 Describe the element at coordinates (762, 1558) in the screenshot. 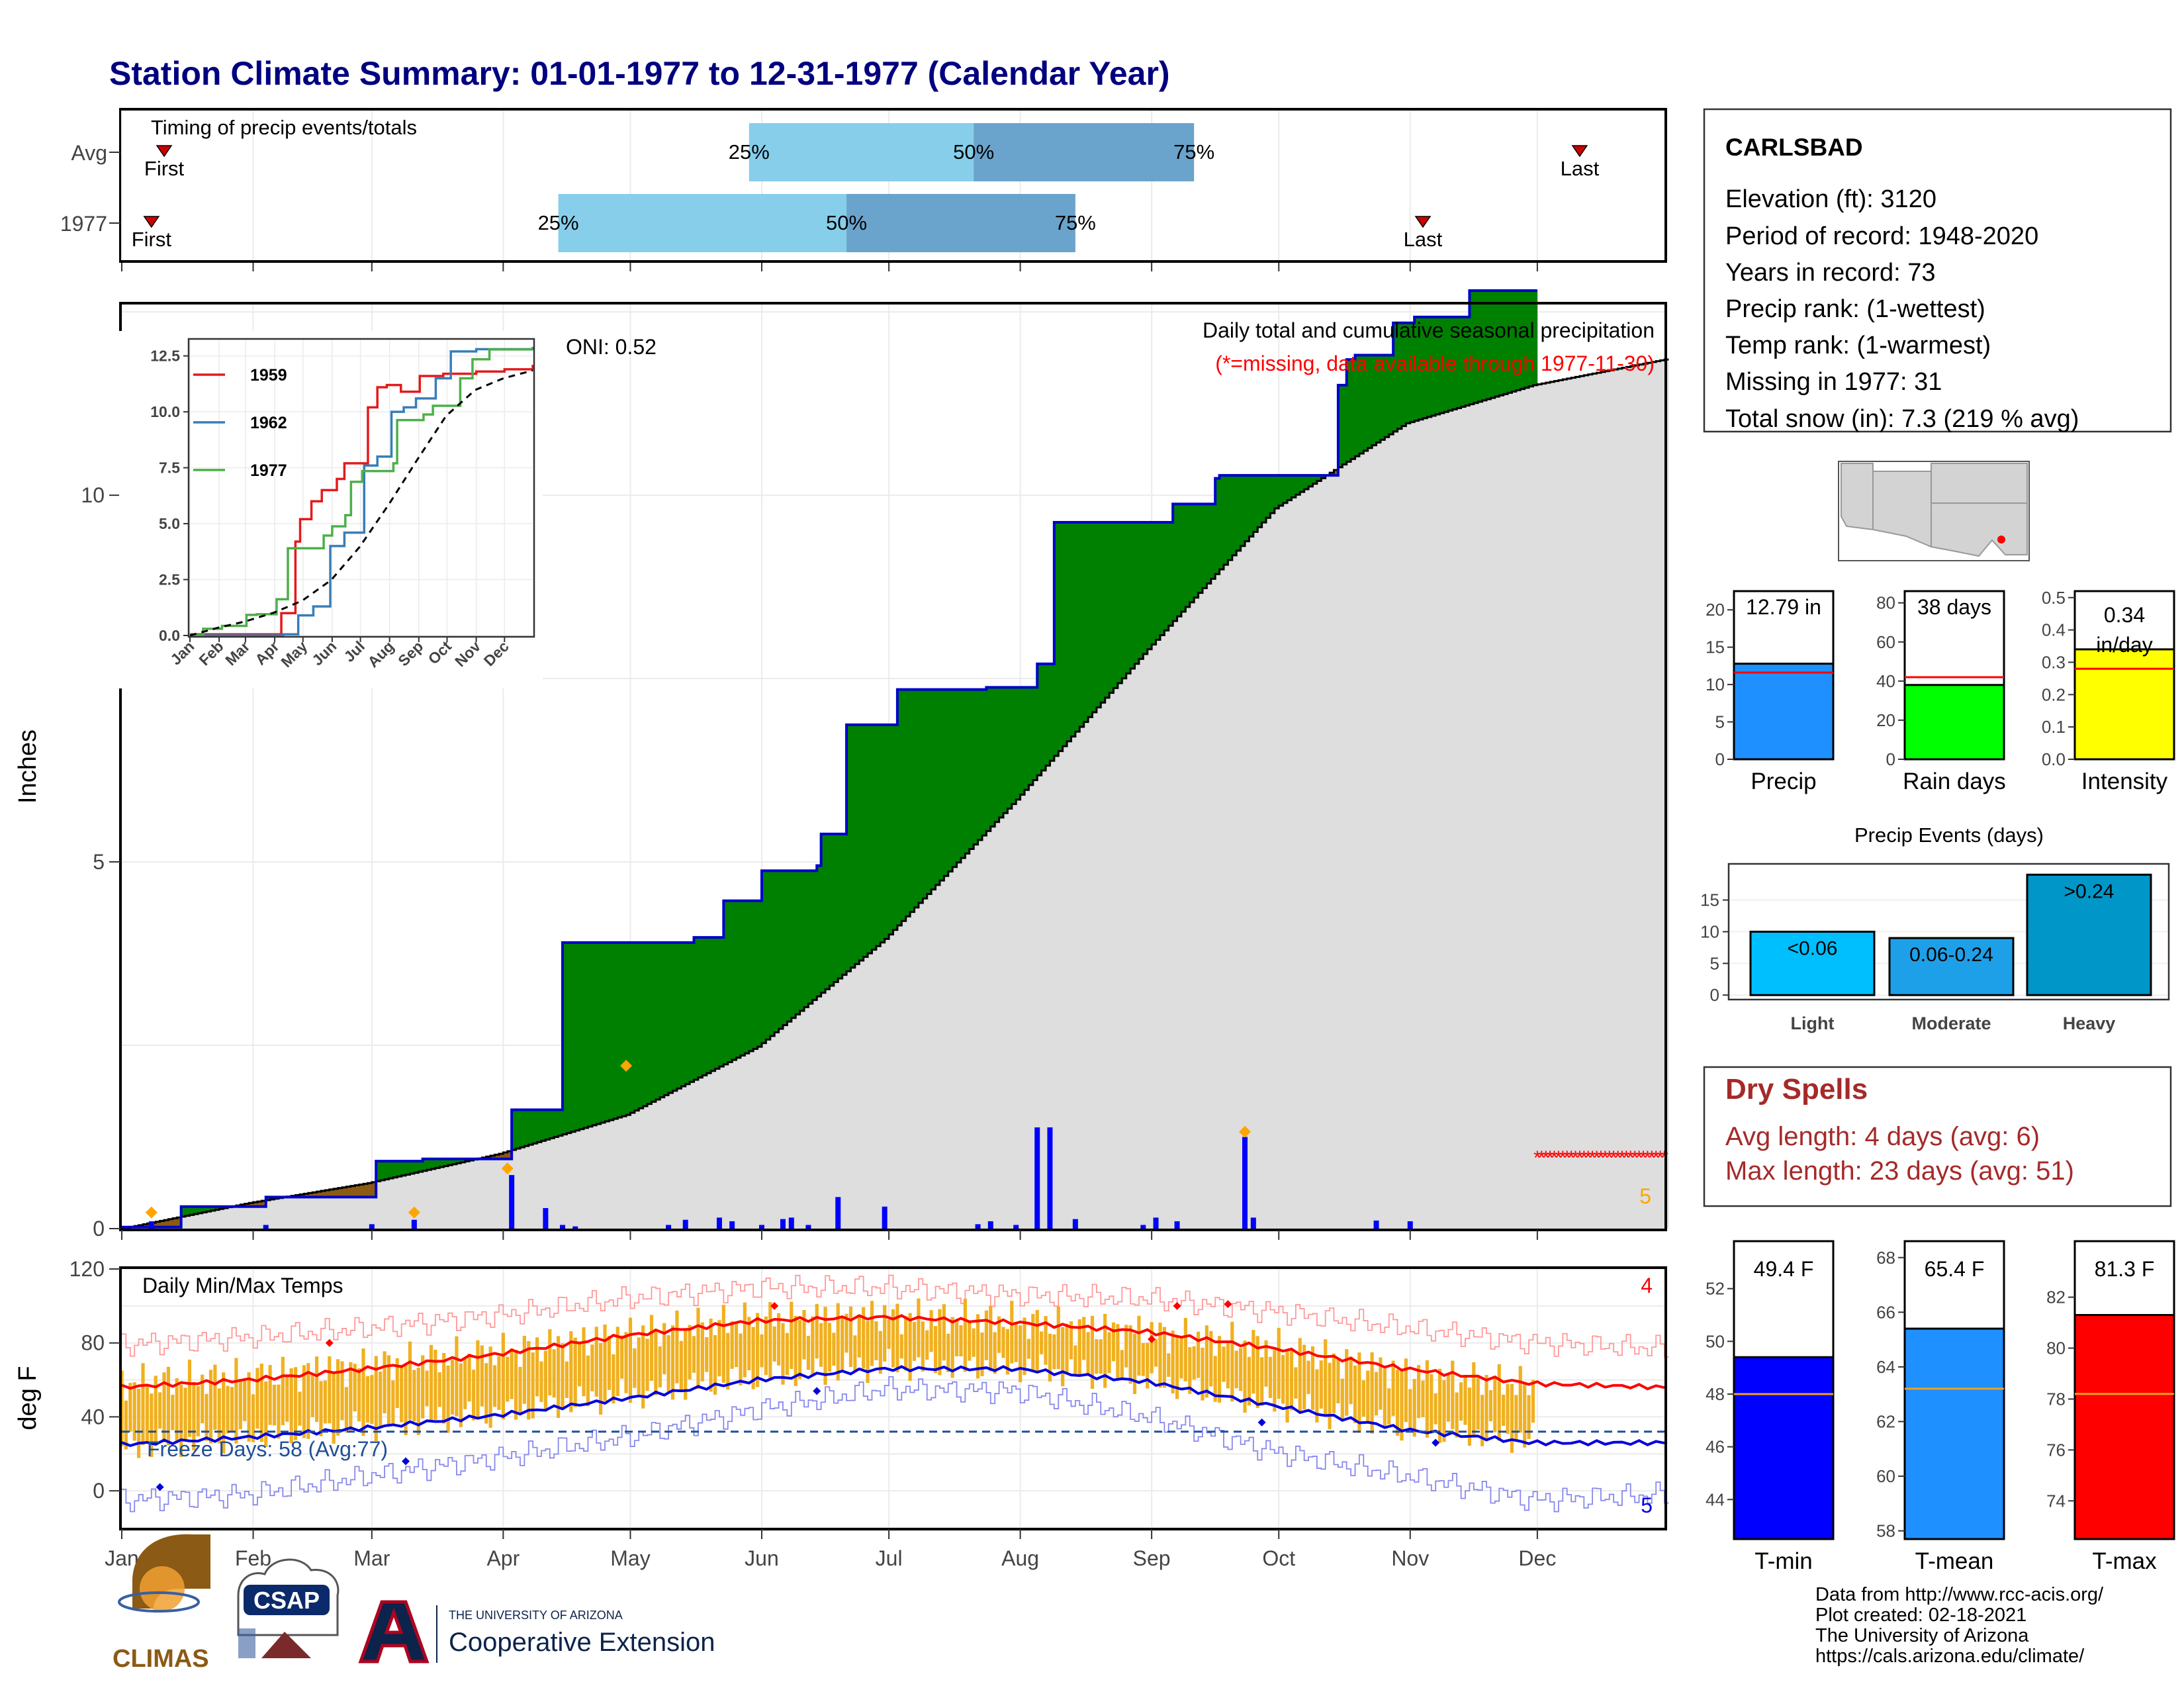

I see `month-label: Jun` at that location.